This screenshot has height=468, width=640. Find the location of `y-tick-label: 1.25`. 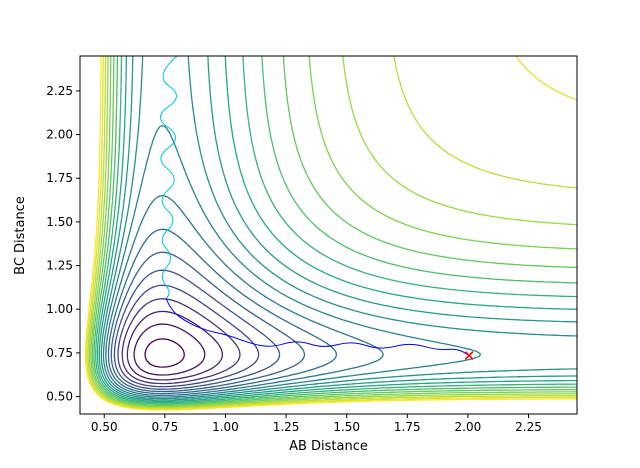

y-tick-label: 1.25 is located at coordinates (59, 266).